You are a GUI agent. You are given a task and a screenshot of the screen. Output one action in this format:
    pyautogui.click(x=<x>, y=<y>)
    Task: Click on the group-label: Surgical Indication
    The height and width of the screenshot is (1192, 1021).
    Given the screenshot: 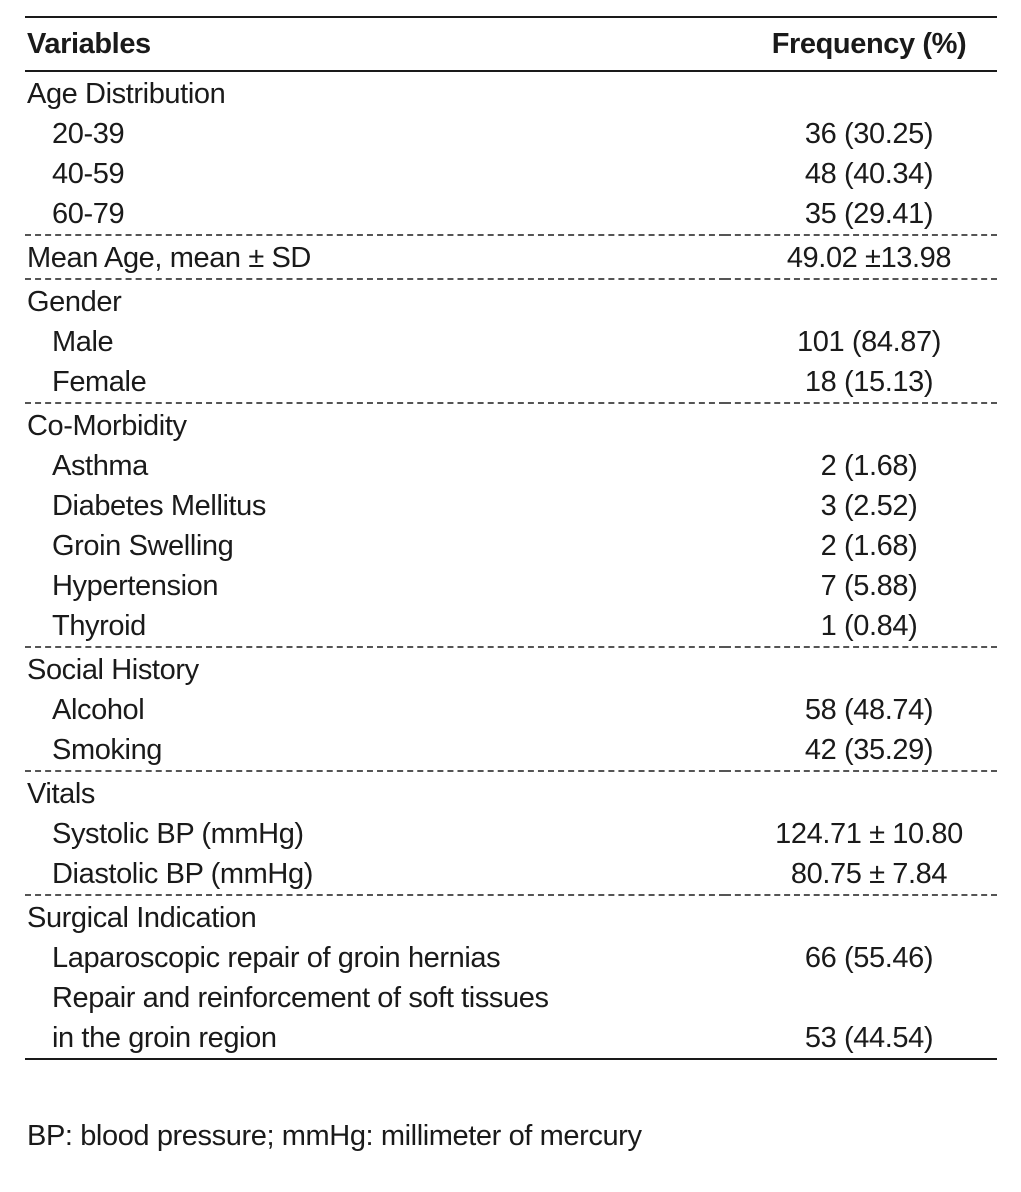 What is the action you would take?
    pyautogui.click(x=142, y=918)
    